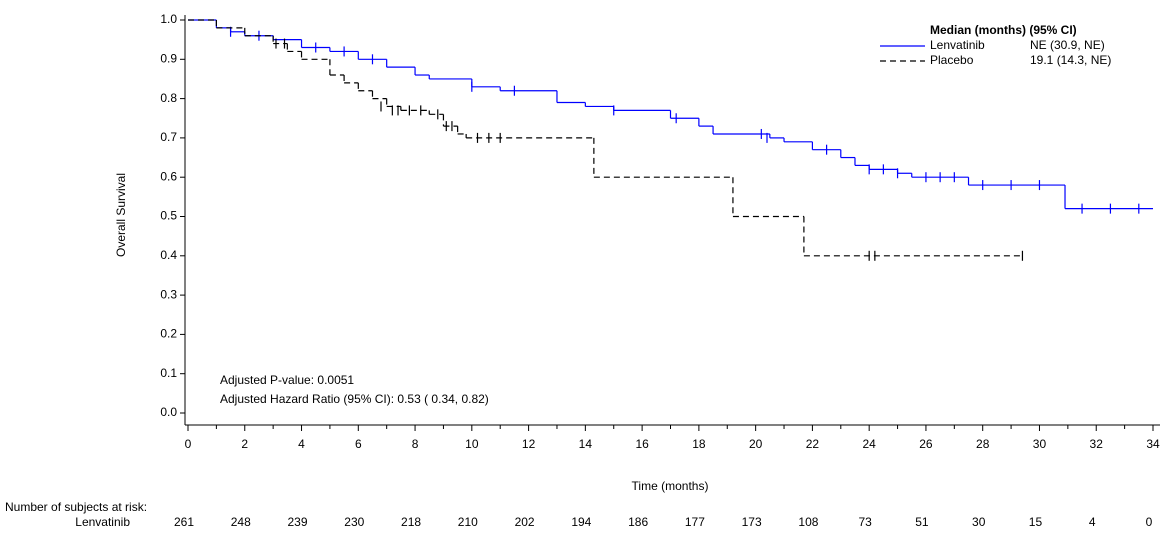 The image size is (1176, 538). I want to click on legend-median: NE (30.9, NE), so click(1067, 45).